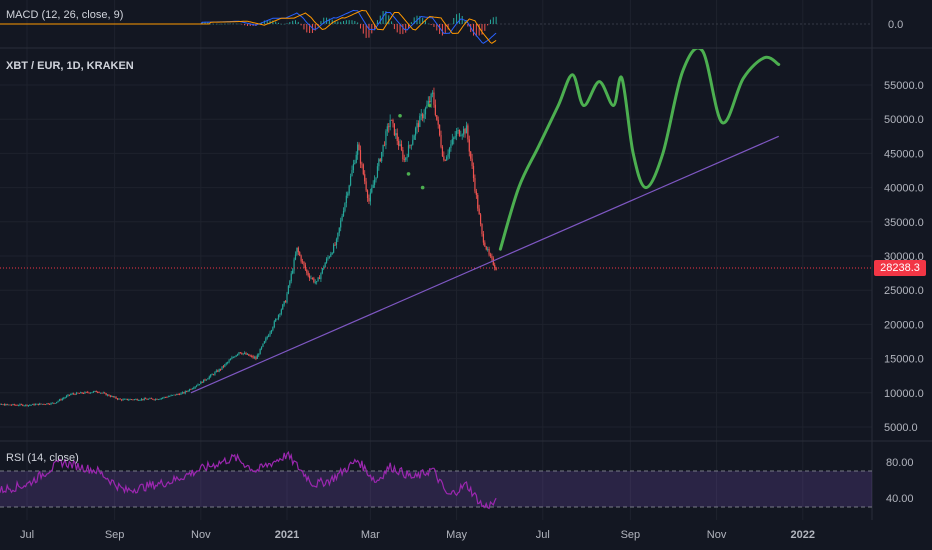 The width and height of the screenshot is (932, 550). I want to click on time-axis-label: Mar, so click(370, 535).